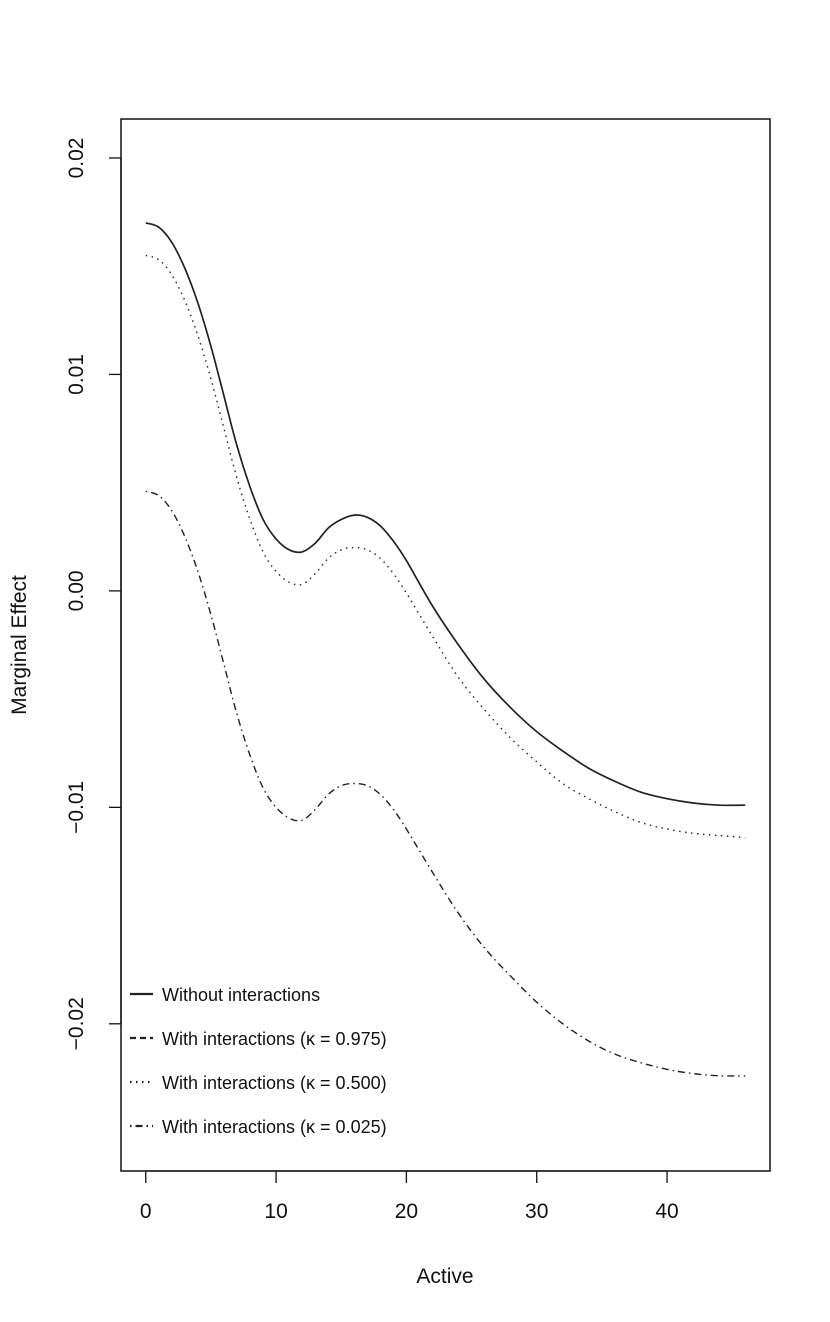  Describe the element at coordinates (666, 1211) in the screenshot. I see `x-tick-label: 40` at that location.